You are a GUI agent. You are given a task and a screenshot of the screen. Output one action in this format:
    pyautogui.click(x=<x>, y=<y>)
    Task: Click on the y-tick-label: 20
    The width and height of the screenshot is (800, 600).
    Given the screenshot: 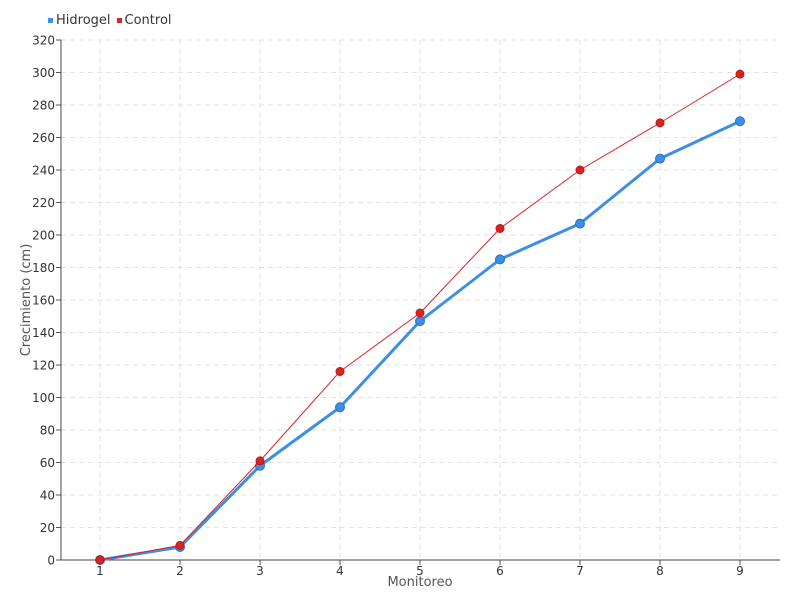 What is the action you would take?
    pyautogui.click(x=47, y=528)
    